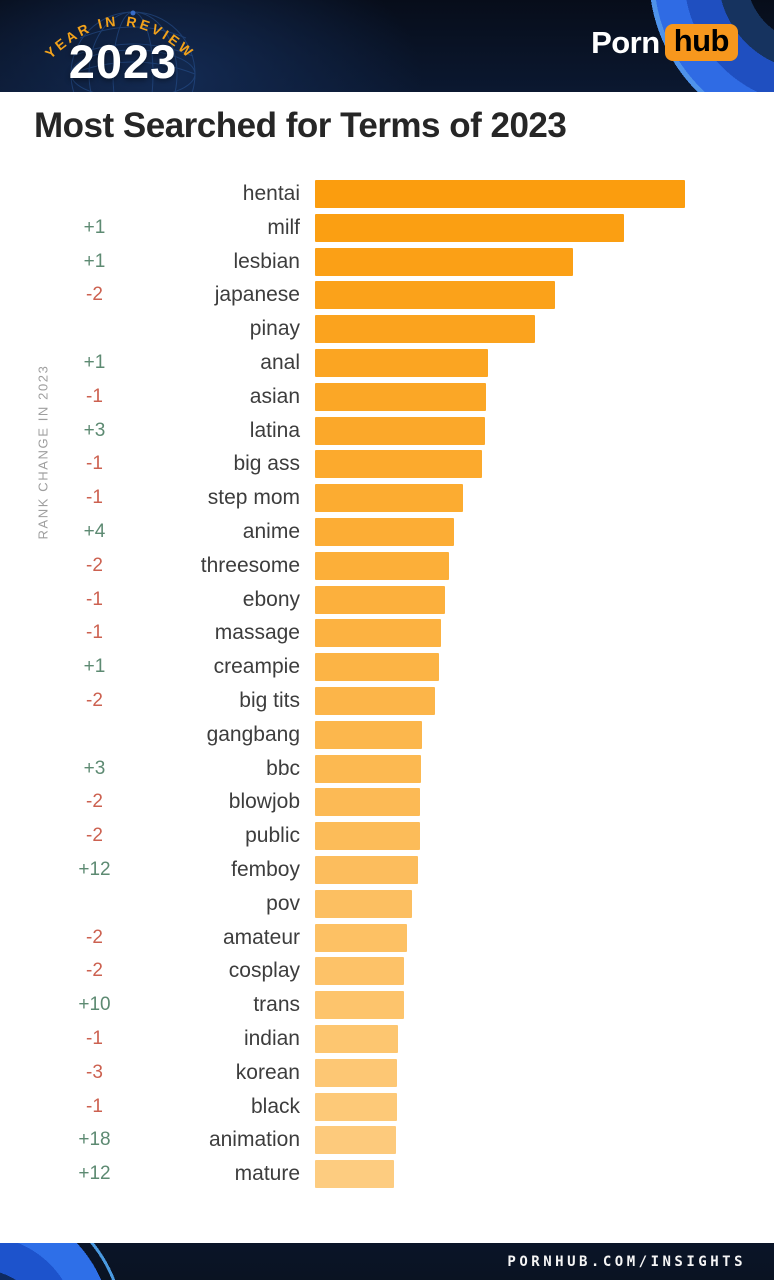  Describe the element at coordinates (274, 329) in the screenshot. I see `term-label: pinay` at that location.